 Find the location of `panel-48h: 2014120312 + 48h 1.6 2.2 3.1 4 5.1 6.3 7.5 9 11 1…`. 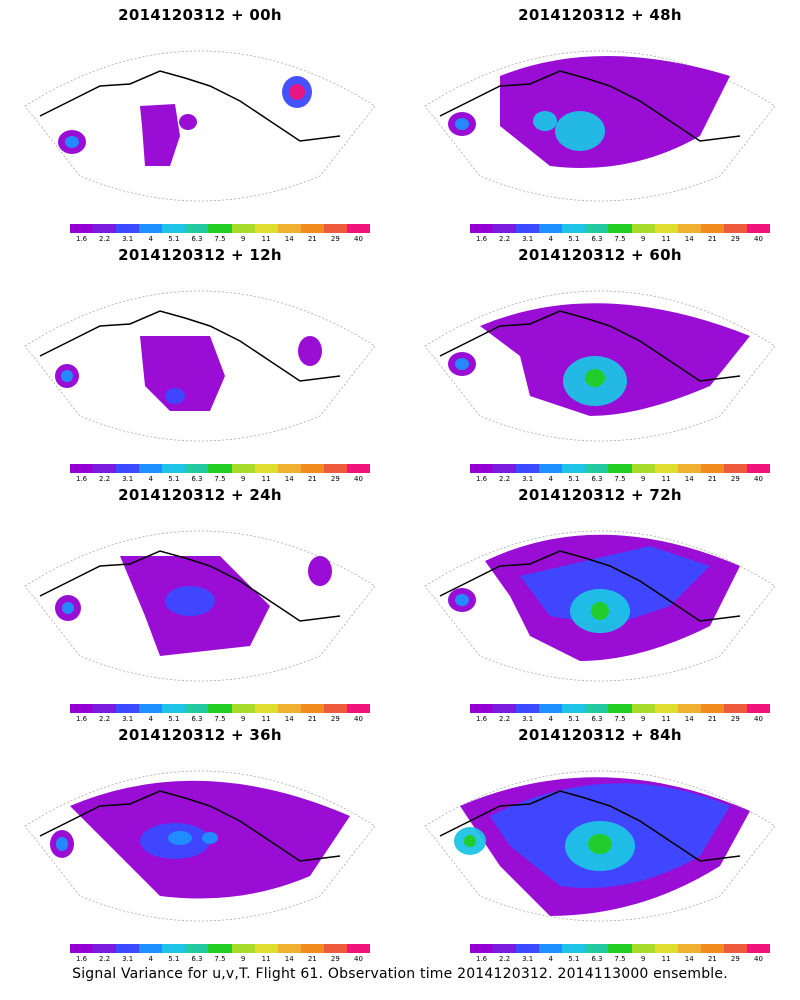

panel-48h: 2014120312 + 48h 1.6 2.2 3.1 4 5.1 6.3 7.5 9 11 1… is located at coordinates (600, 124).